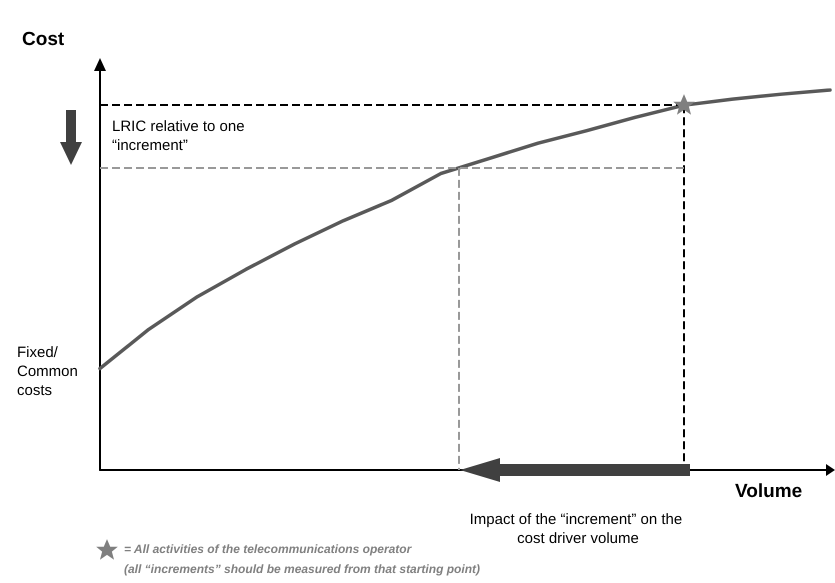 This screenshot has width=835, height=583. Describe the element at coordinates (768, 491) in the screenshot. I see `x-axis-title: Volume` at that location.